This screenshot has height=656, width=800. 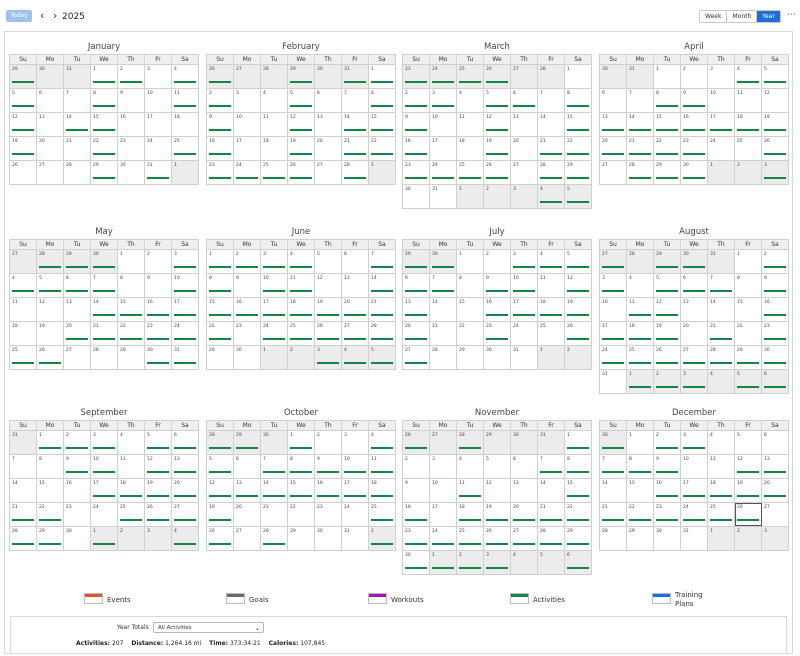 What do you see at coordinates (23, 172) in the screenshot?
I see `day-cell: 26` at bounding box center [23, 172].